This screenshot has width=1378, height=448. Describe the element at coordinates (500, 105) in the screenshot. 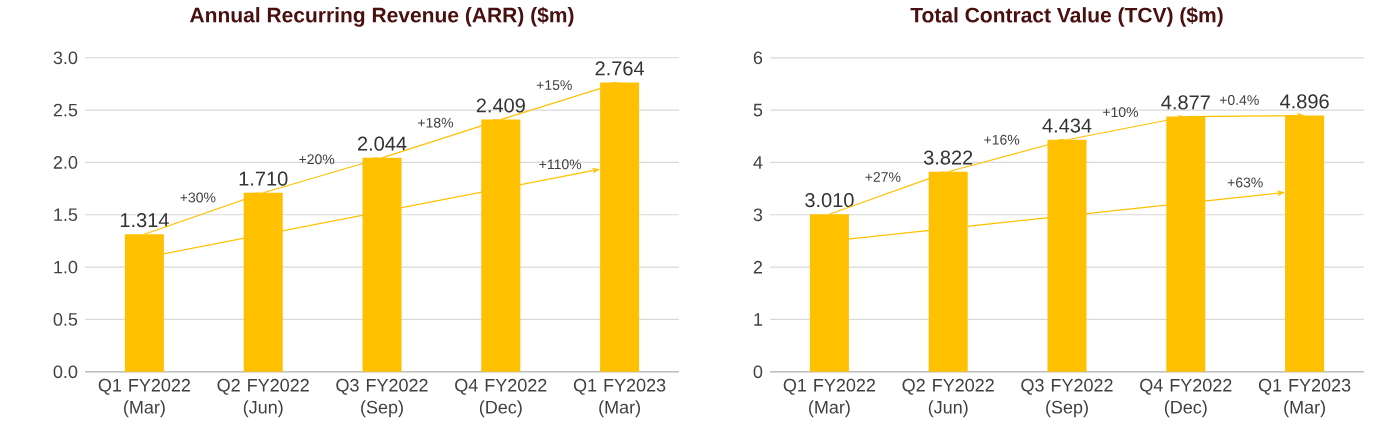

I see `data-label: 2.409` at that location.